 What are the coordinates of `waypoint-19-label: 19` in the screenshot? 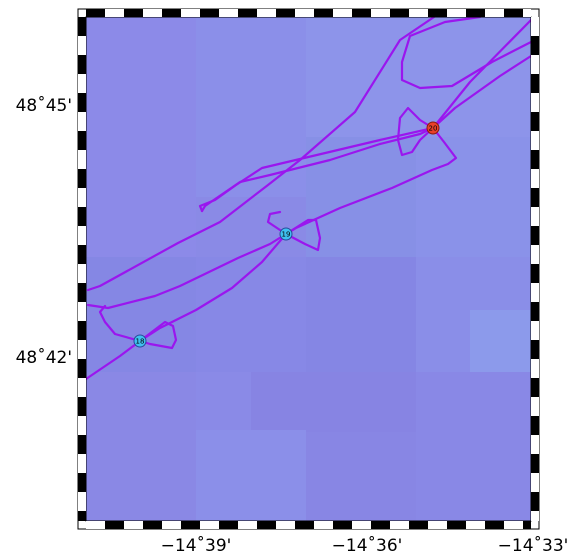 It's located at (286, 235).